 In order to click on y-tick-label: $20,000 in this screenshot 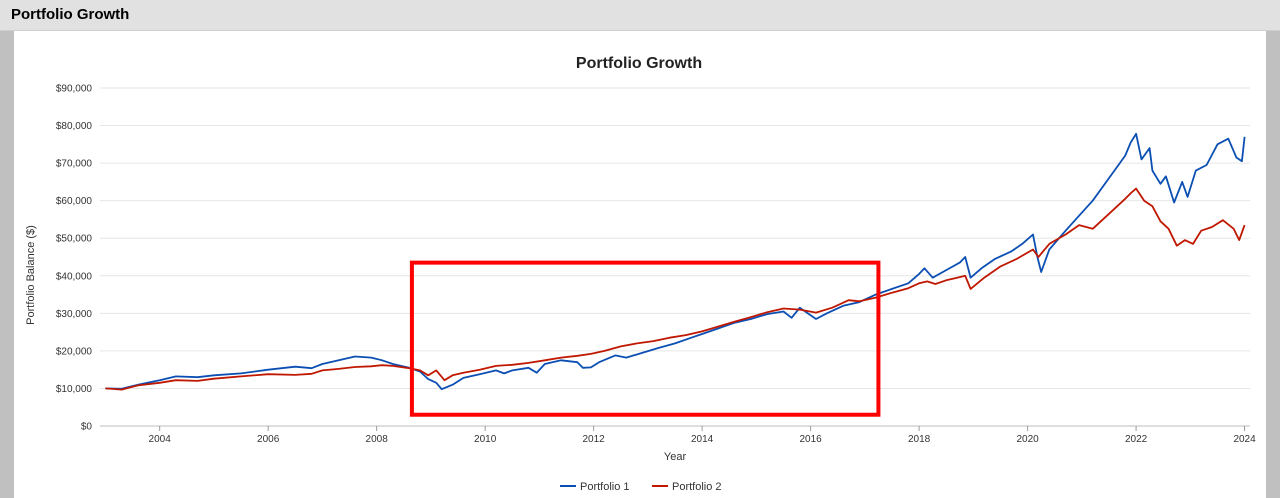, I will do `click(74, 351)`.